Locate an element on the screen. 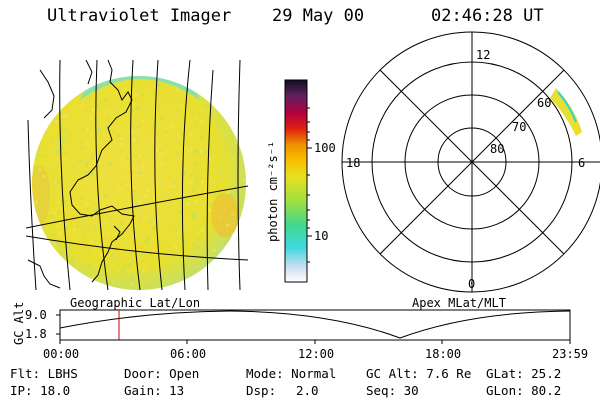  altitude-curve is located at coordinates (315, 324).